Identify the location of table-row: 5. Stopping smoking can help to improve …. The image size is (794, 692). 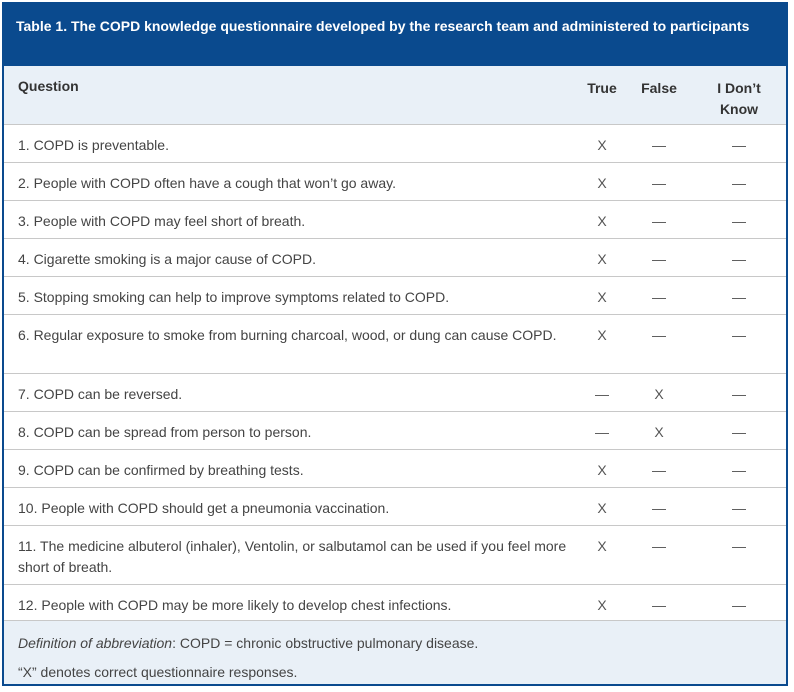
(395, 295).